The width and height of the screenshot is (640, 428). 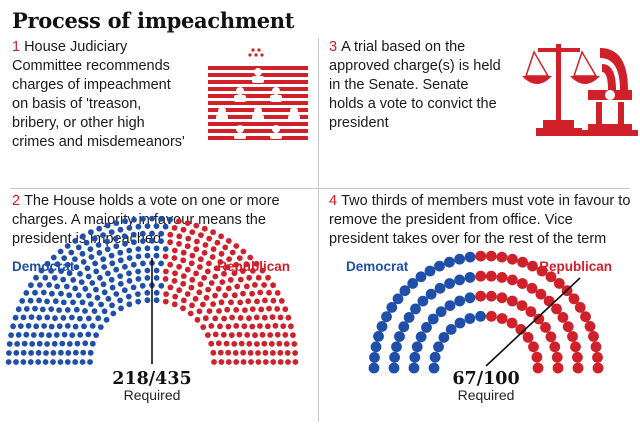 I want to click on senate-two-thirds-line, so click(x=533, y=322).